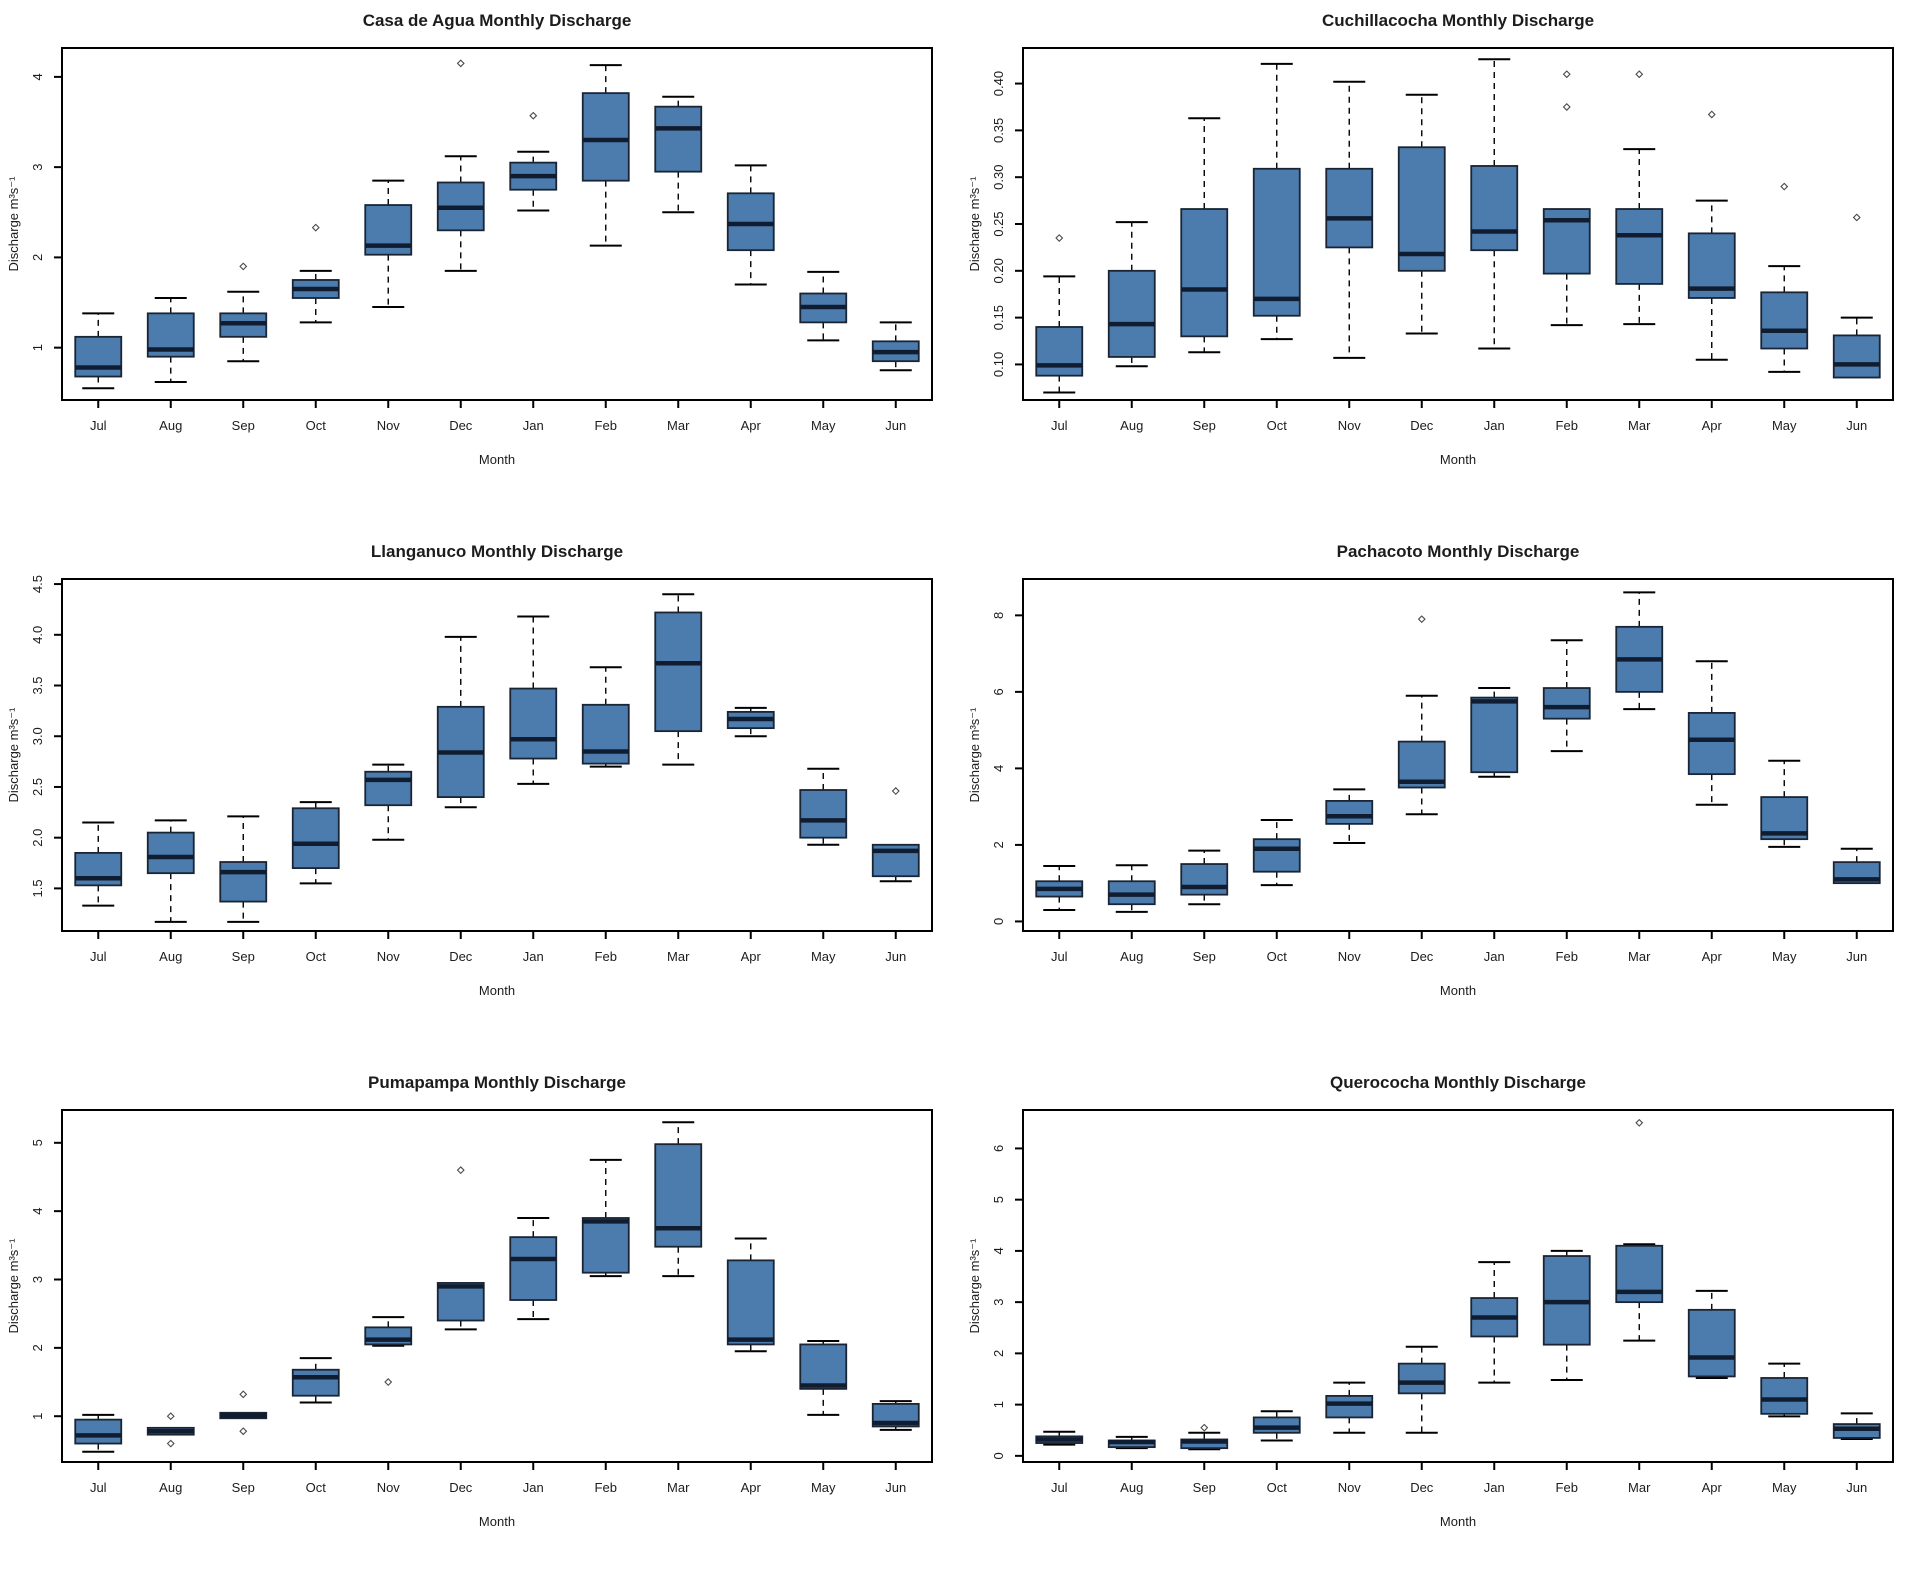 The image size is (1922, 1595). Describe the element at coordinates (605, 155) in the screenshot. I see `boxplot-feb` at that location.